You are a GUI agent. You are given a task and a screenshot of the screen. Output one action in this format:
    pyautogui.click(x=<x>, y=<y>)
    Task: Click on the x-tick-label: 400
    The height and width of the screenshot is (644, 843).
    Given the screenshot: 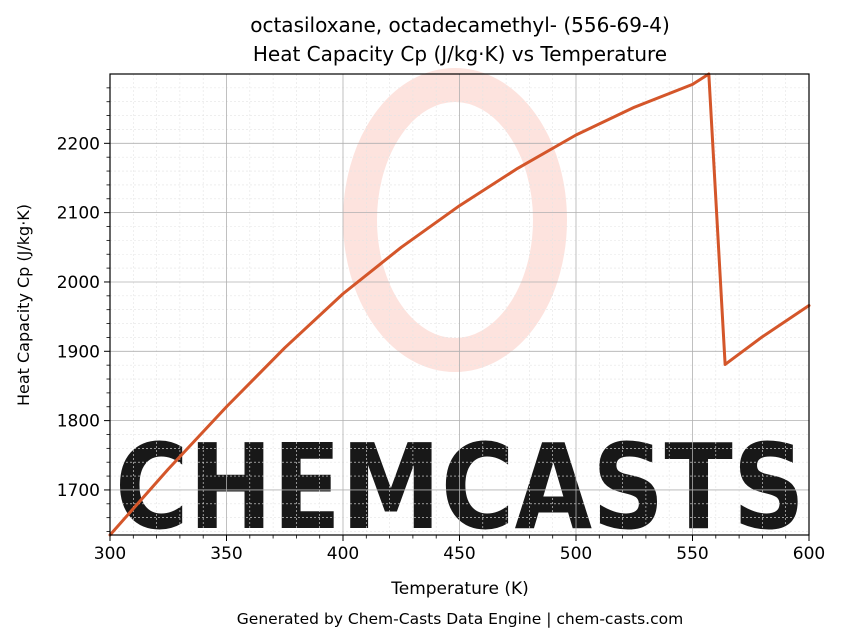 What is the action you would take?
    pyautogui.click(x=343, y=554)
    